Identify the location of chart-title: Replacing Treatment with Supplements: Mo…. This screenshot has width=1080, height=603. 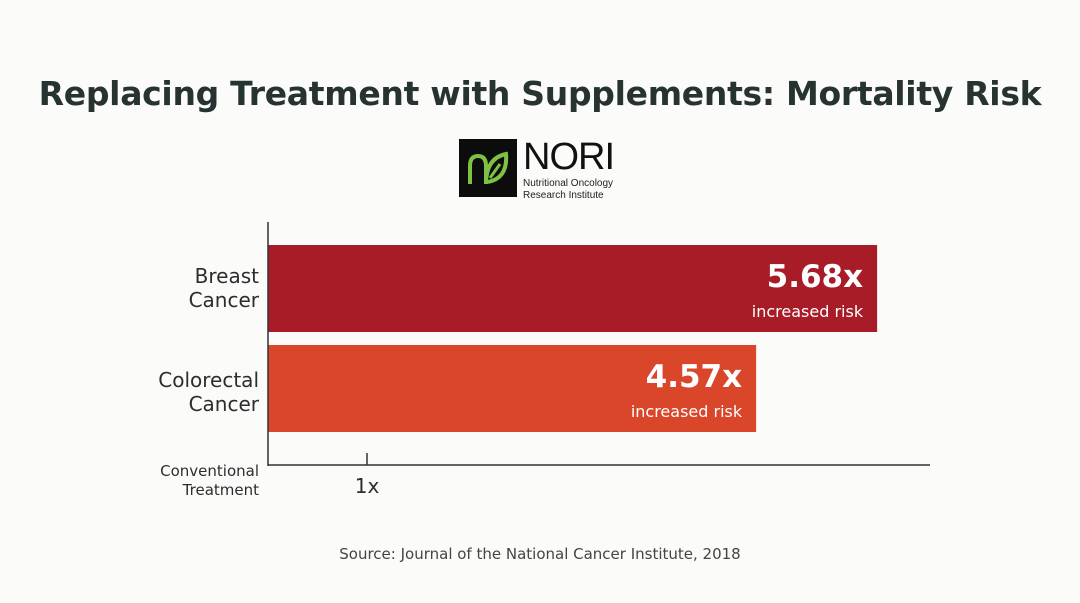
(540, 93).